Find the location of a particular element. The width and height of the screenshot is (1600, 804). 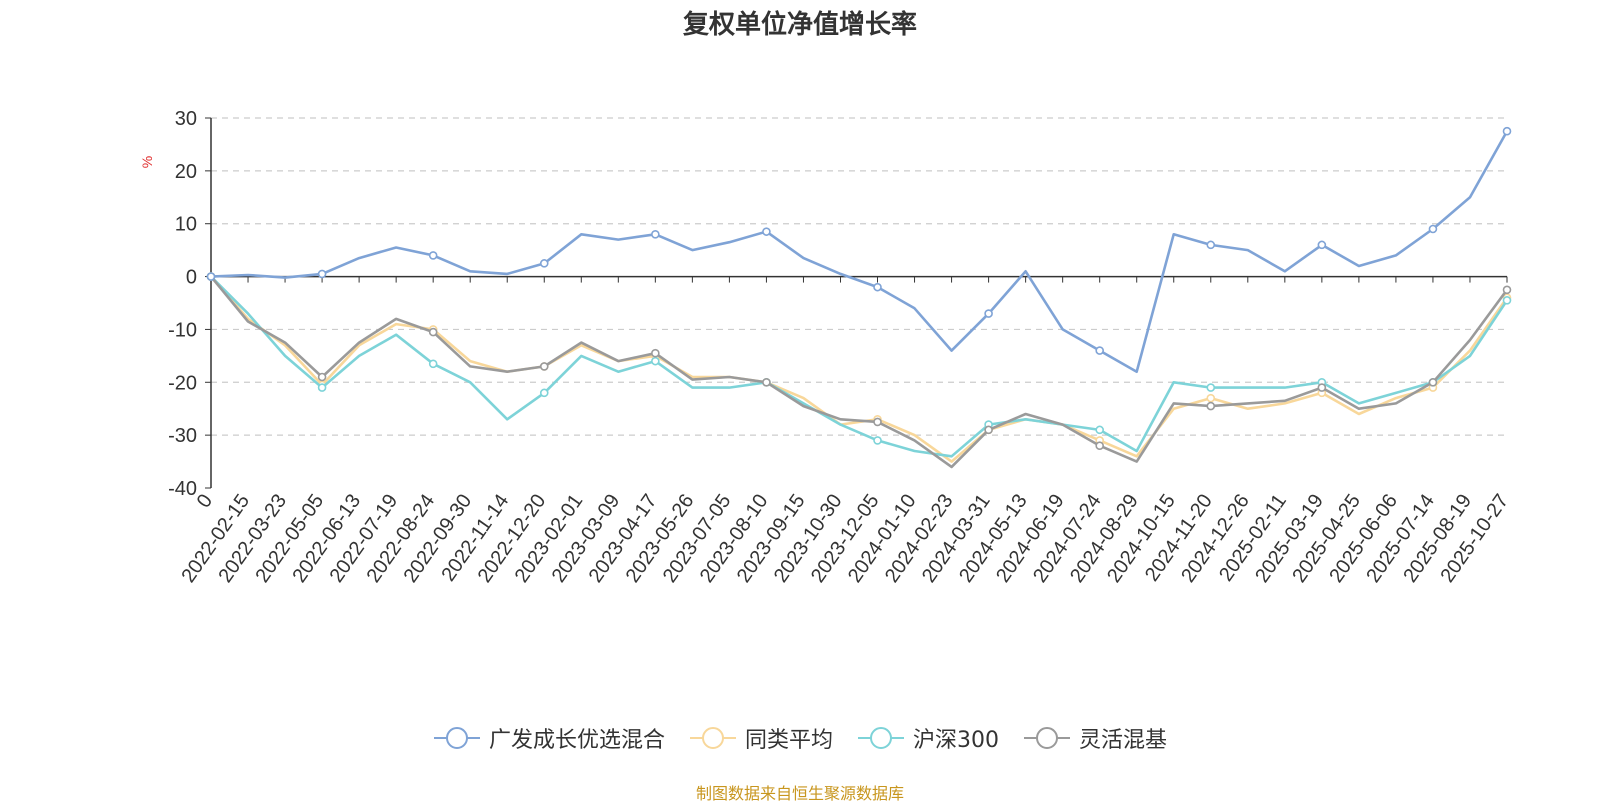

legend-item: 广发成长优选混合 is located at coordinates (549, 738).